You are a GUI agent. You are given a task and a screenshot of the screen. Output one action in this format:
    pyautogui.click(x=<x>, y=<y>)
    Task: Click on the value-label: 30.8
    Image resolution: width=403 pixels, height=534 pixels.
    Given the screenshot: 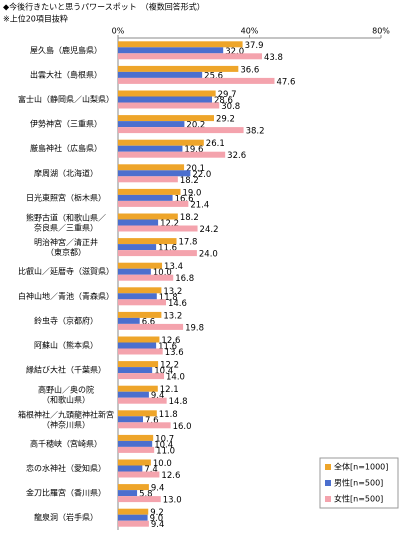 What is the action you would take?
    pyautogui.click(x=230, y=107)
    